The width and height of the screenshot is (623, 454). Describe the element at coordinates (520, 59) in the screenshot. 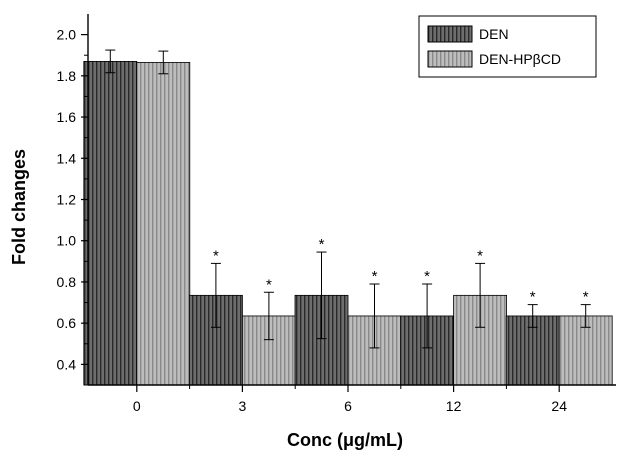

I see `legend-label-den-hpbcd: DEN-HPβCD` at that location.